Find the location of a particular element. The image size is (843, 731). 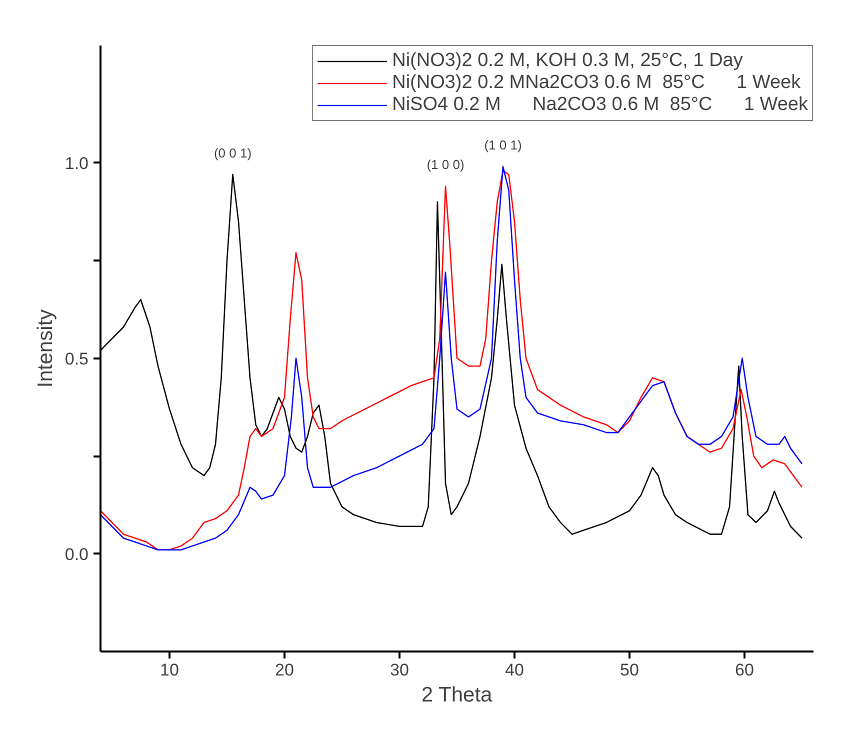

legend-label: Ni(NO3)2 0.2 M, KOH 0.3 M, 25°C, 1 Day is located at coordinates (567, 61).